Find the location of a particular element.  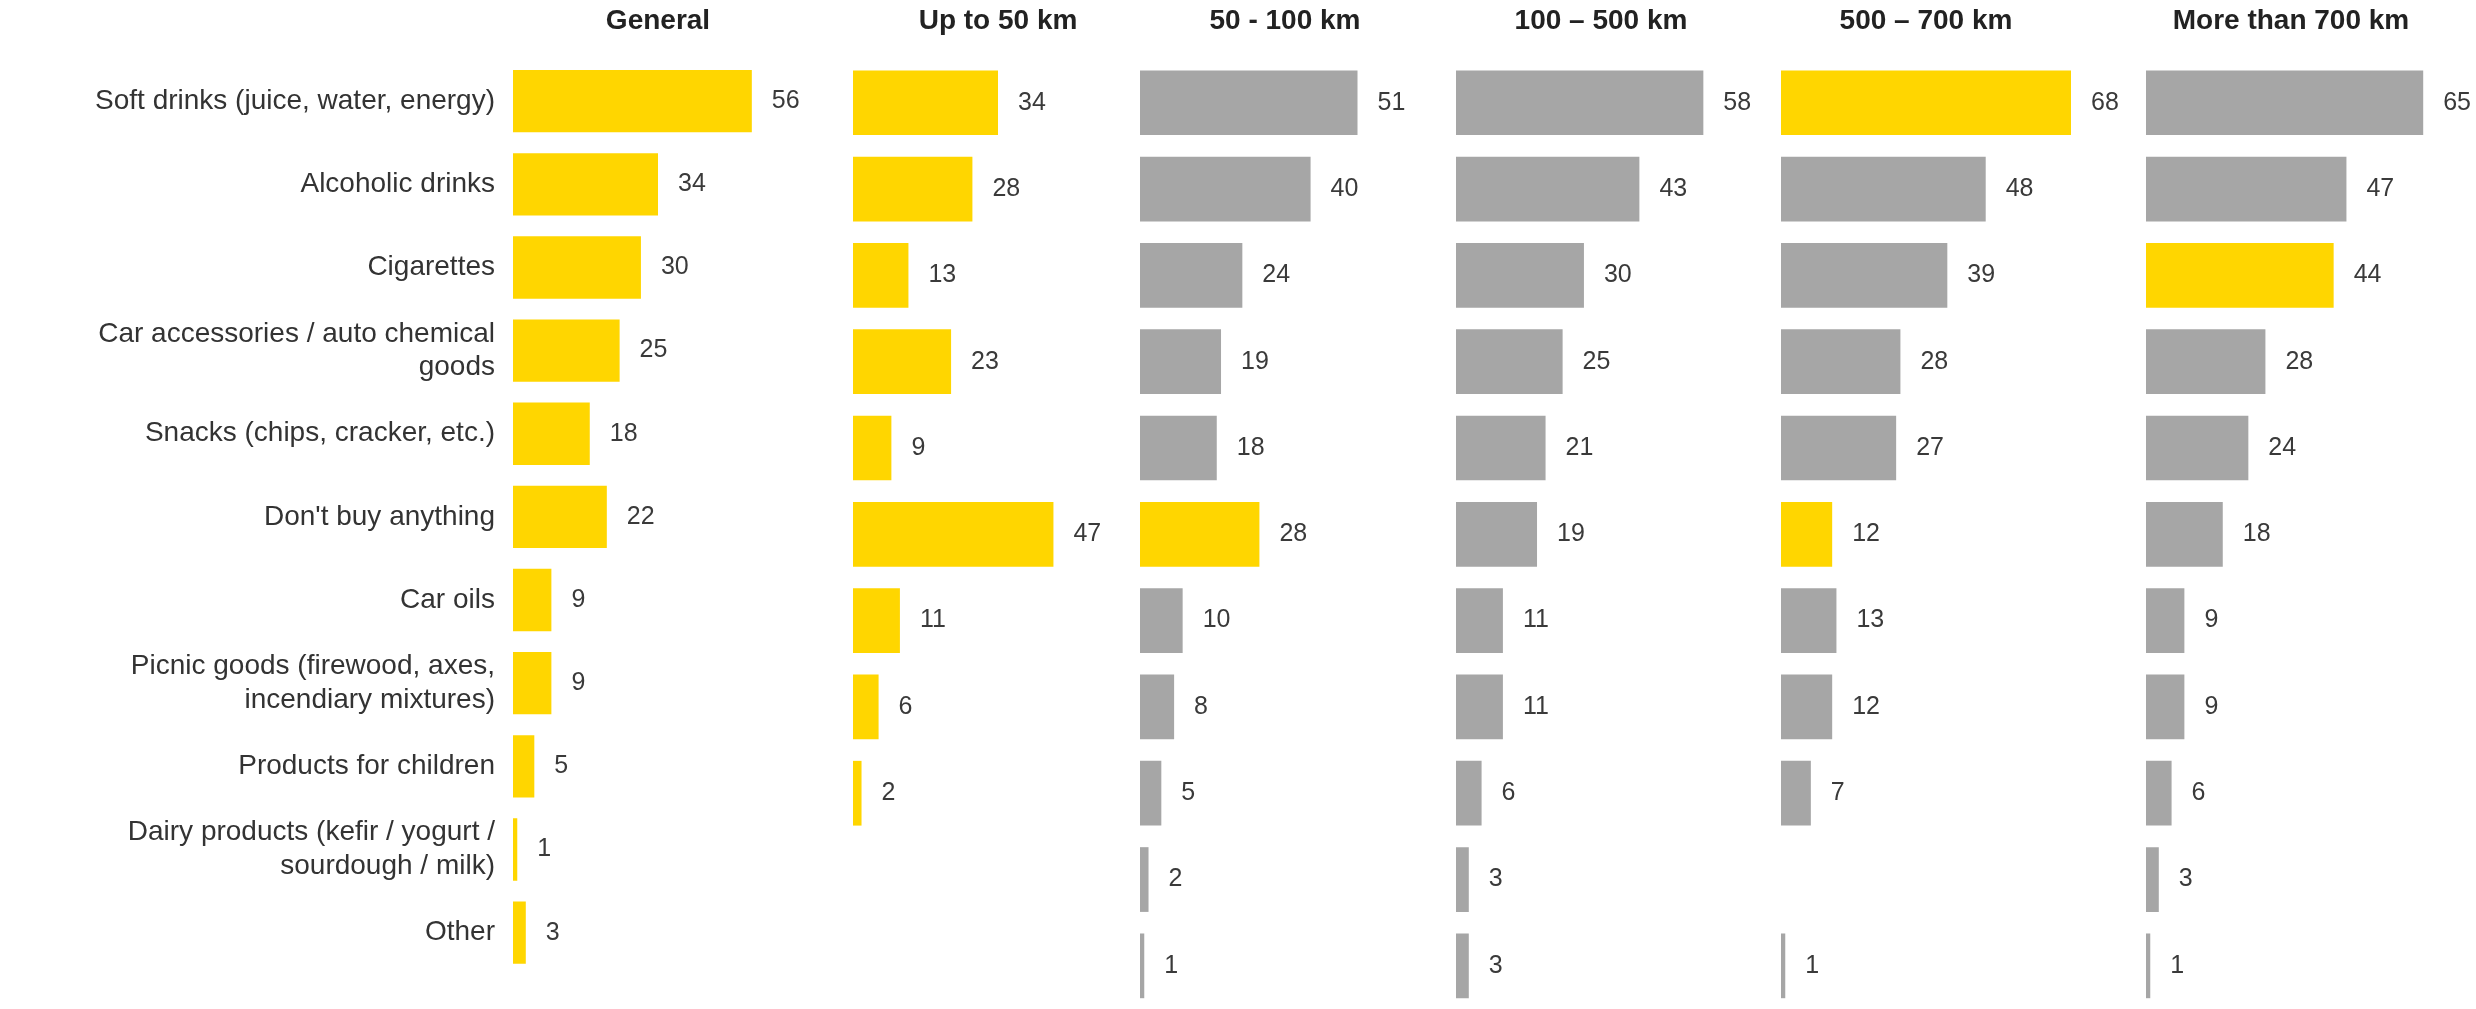

data-label: 8 is located at coordinates (1201, 704).